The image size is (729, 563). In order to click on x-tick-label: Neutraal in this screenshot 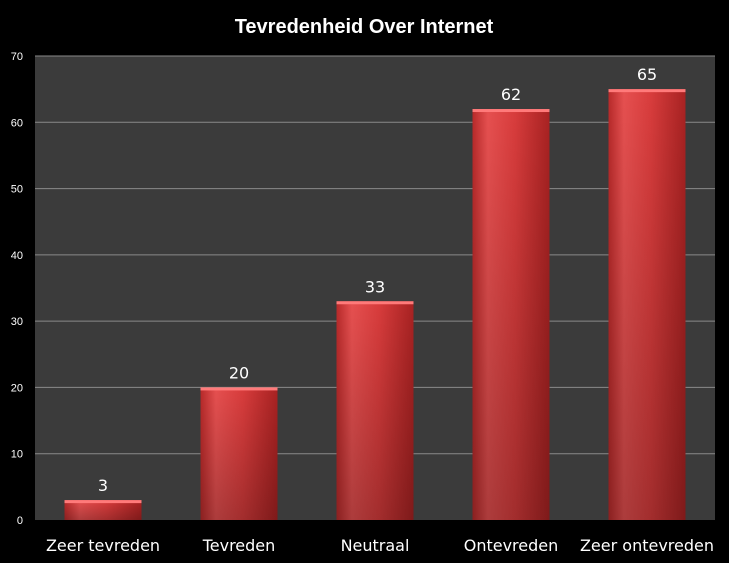, I will do `click(375, 545)`.